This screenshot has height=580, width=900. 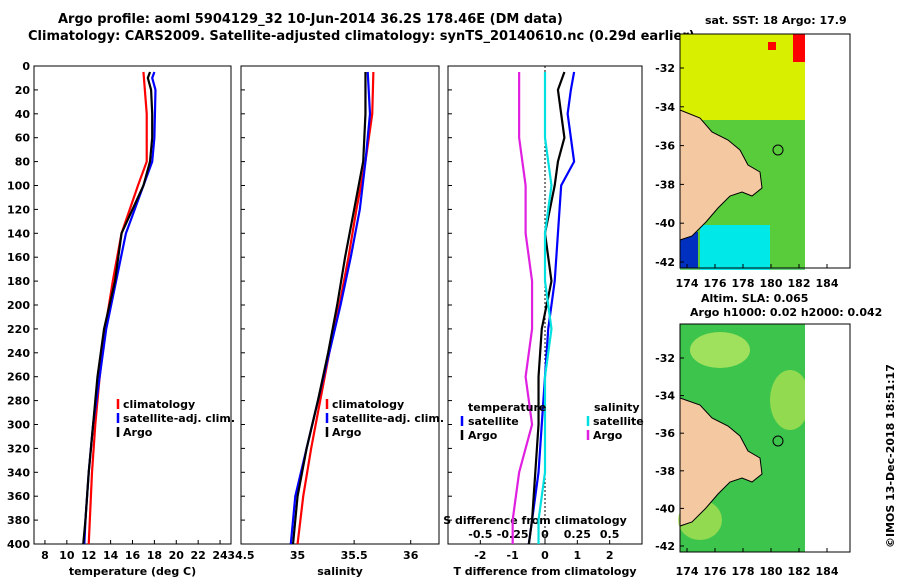 What do you see at coordinates (827, 283) in the screenshot?
I see `sst-lon-tick-label: 184` at bounding box center [827, 283].